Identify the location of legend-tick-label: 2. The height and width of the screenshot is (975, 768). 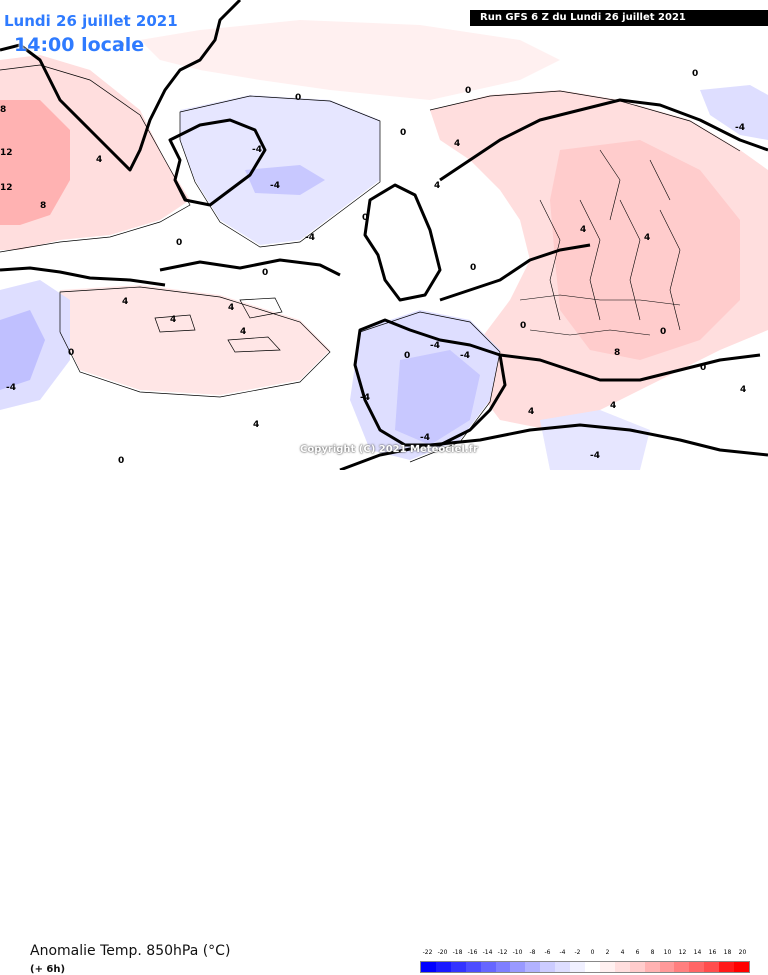
(607, 952).